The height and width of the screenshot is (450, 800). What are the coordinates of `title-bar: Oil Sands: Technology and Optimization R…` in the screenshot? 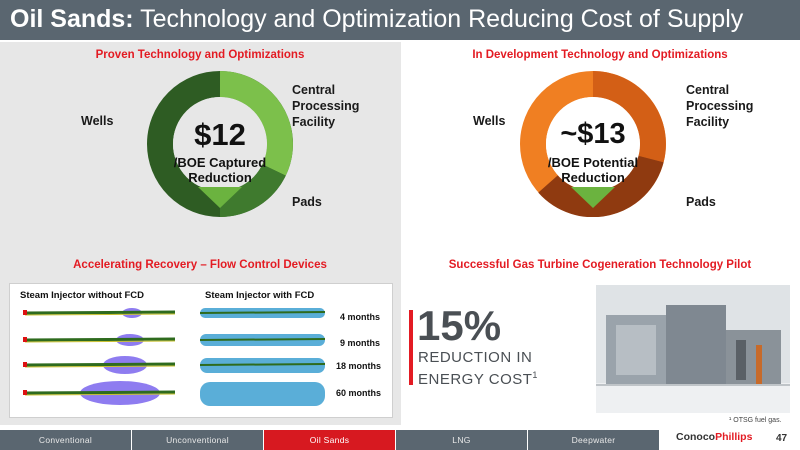 It's located at (400, 20).